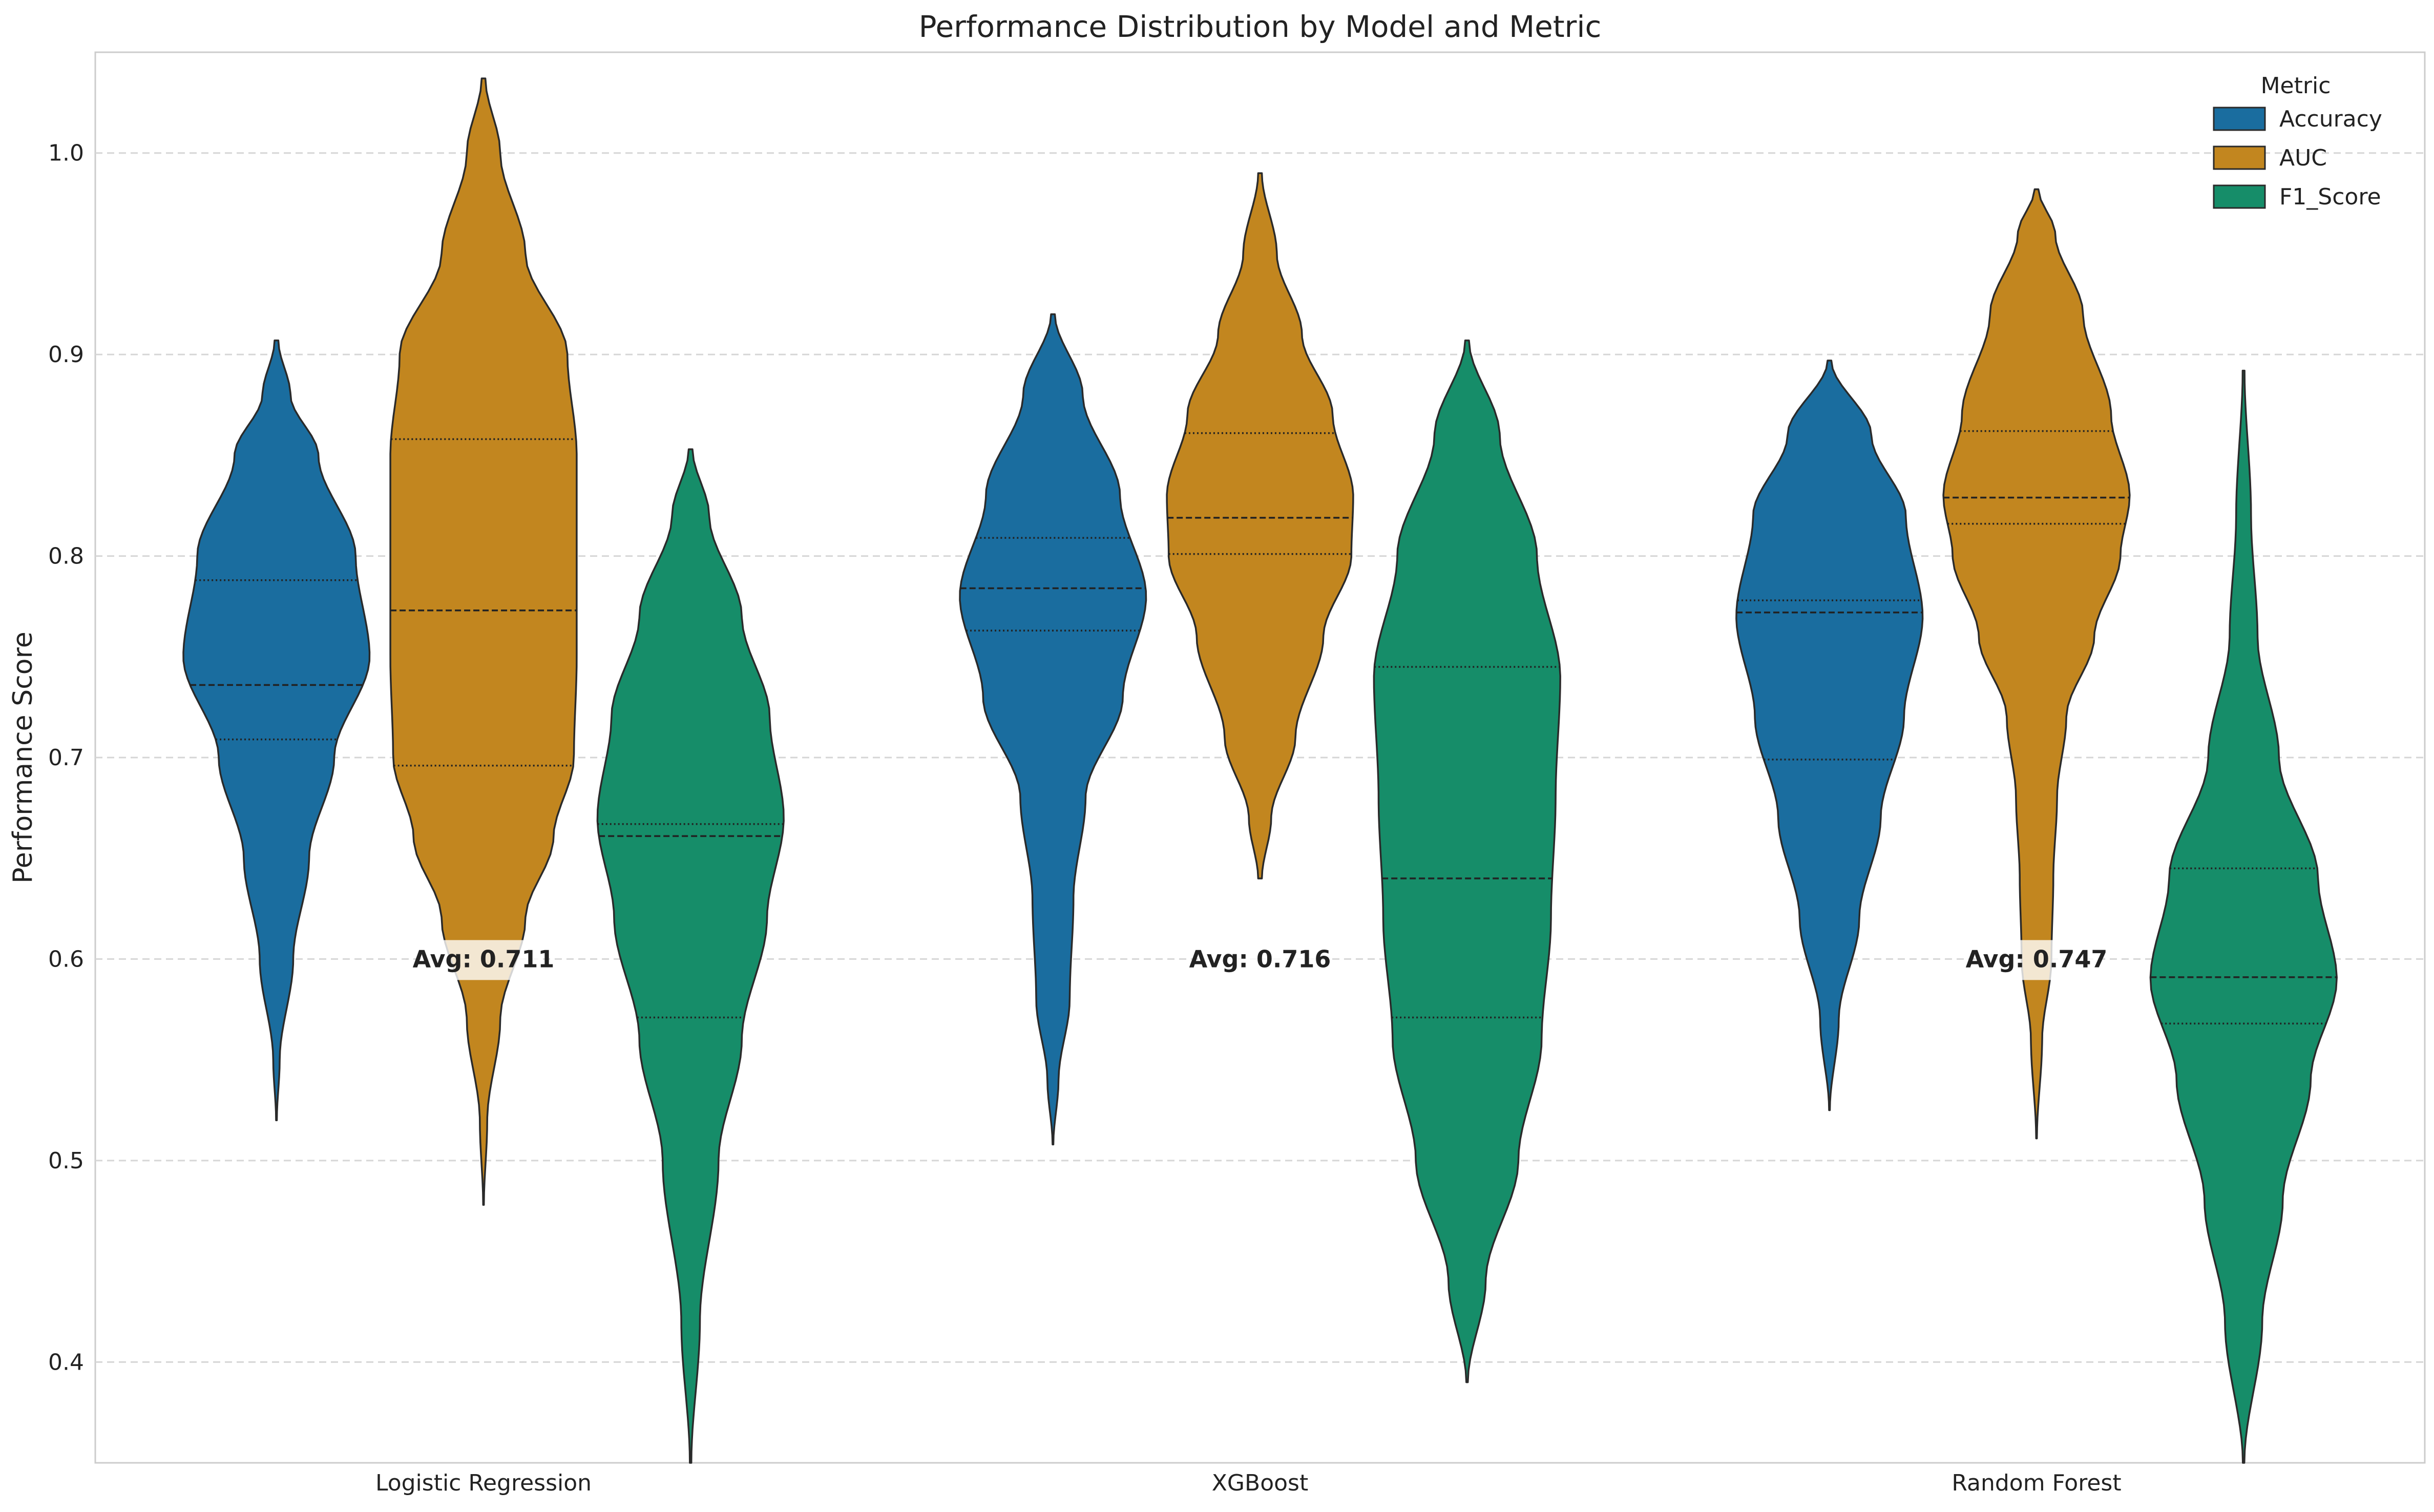 This screenshot has height=1512, width=2434. I want to click on y-tick-label: 0.7, so click(66, 758).